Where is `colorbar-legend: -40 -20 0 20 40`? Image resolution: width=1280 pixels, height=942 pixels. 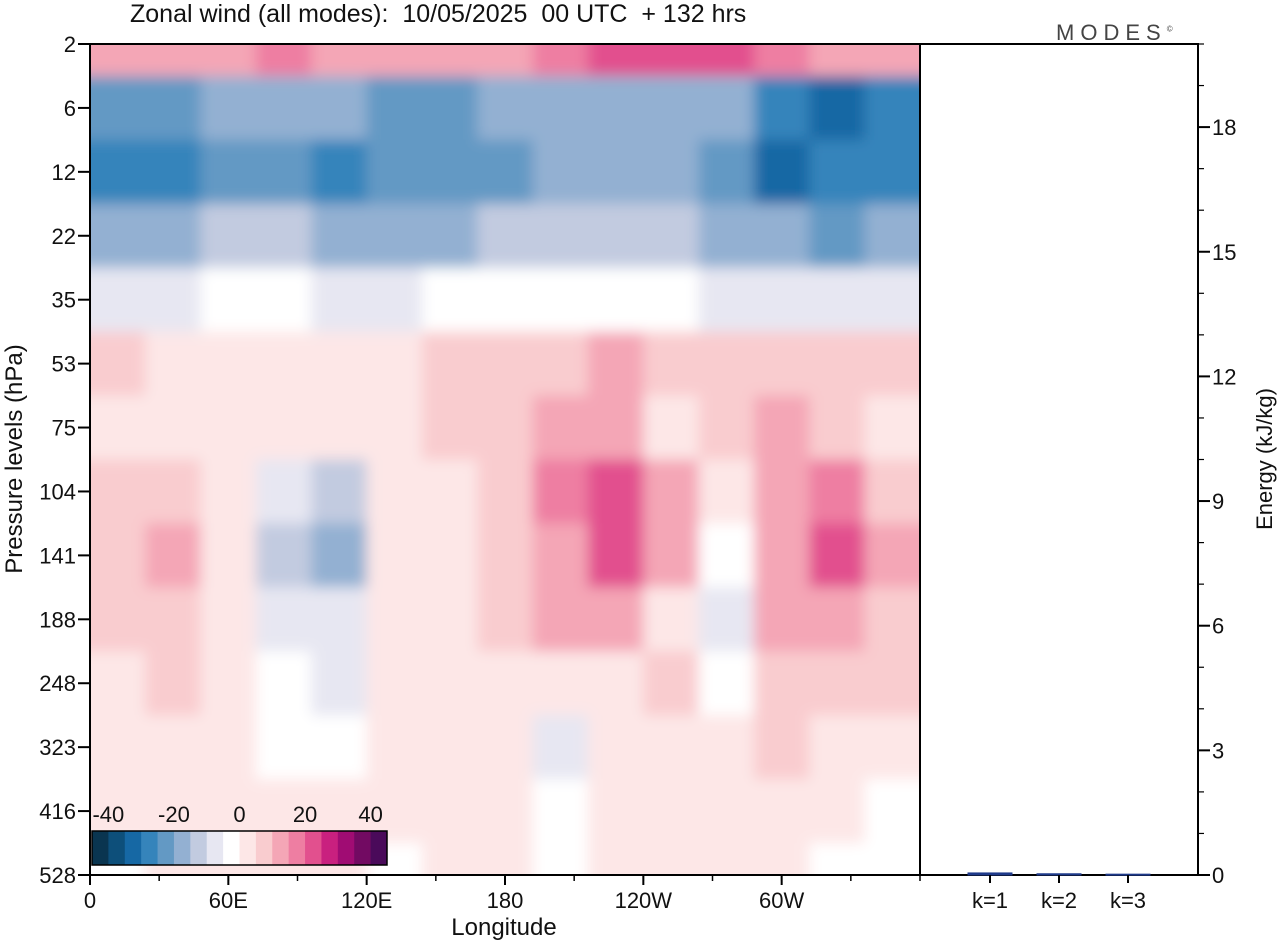 colorbar-legend: -40 -20 0 20 40 is located at coordinates (239, 834).